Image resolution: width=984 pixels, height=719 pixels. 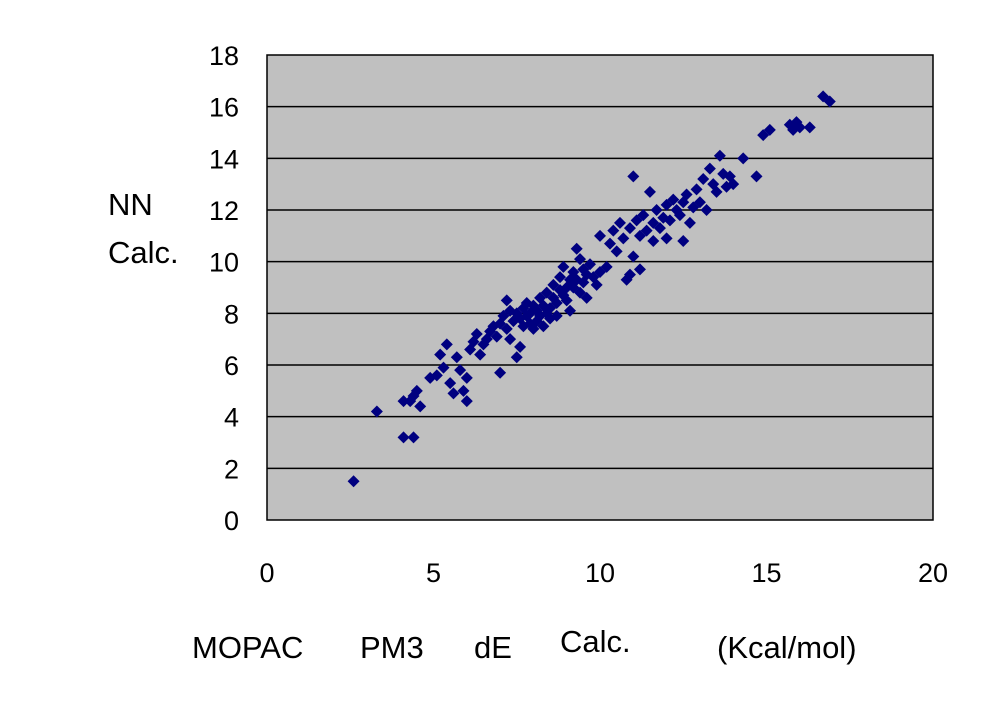 What do you see at coordinates (231, 418) in the screenshot?
I see `y-tick-label: 4` at bounding box center [231, 418].